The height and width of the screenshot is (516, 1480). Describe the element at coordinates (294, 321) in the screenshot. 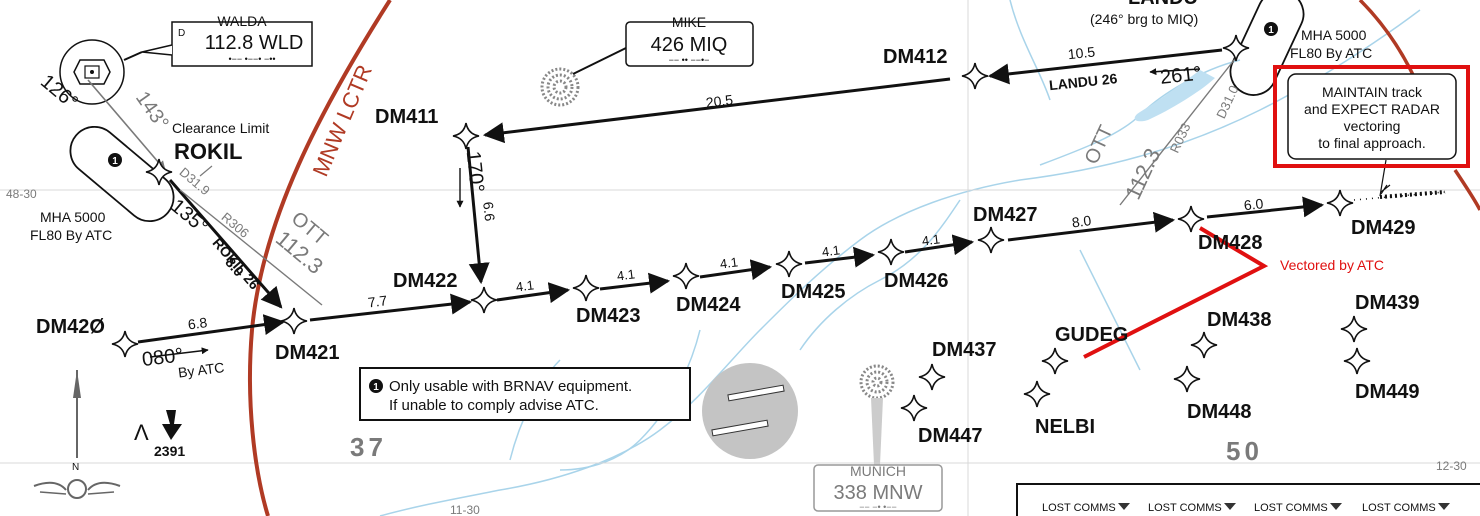

I see `waypoint-dm421` at that location.